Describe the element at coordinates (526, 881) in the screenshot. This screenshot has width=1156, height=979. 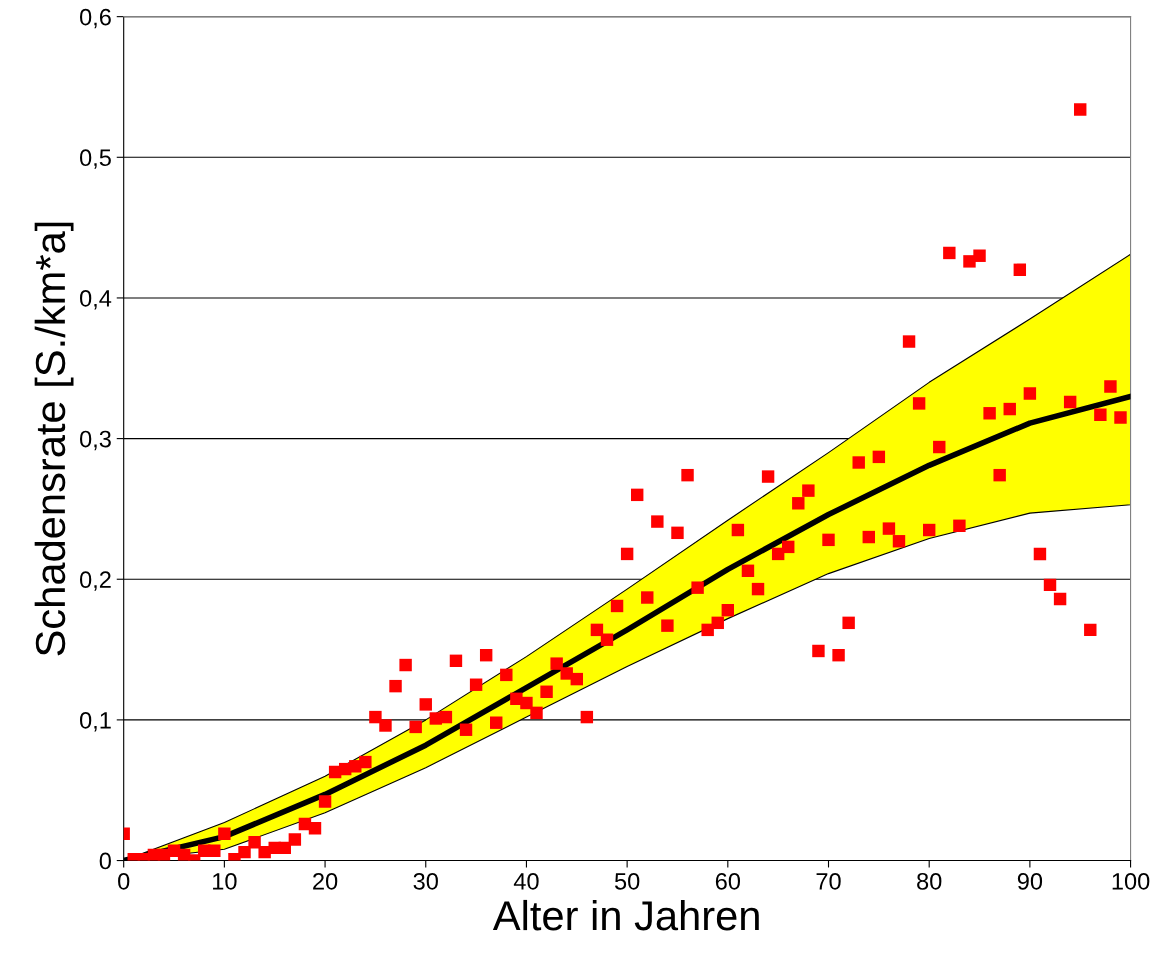
I see `x-tick-label: 40` at that location.